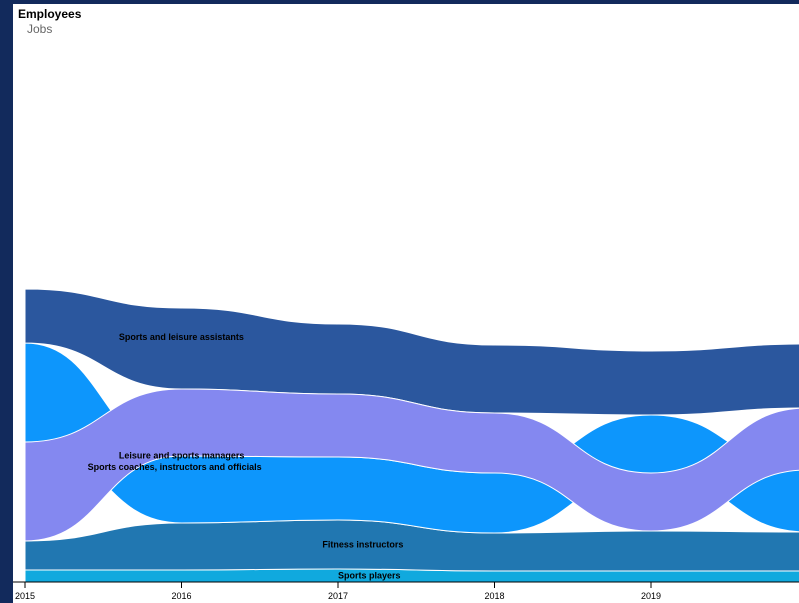 The image size is (799, 603). Describe the element at coordinates (25, 596) in the screenshot. I see `x-tick-label: 2015` at that location.